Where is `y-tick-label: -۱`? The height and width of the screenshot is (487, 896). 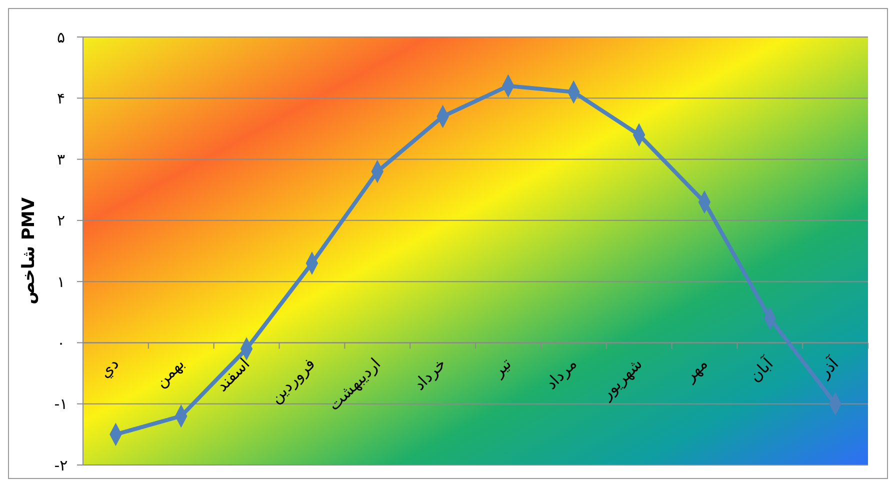
y-tick-label: -۱ is located at coordinates (61, 404).